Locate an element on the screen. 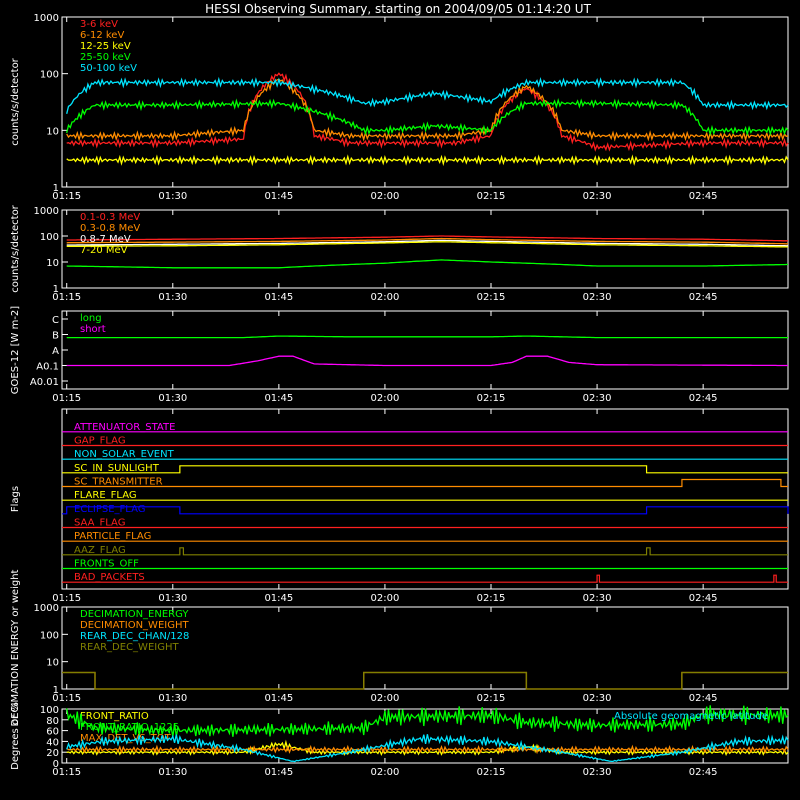 The width and height of the screenshot is (800, 800). flag-label: ATTENUATOR_STATE is located at coordinates (124, 427).